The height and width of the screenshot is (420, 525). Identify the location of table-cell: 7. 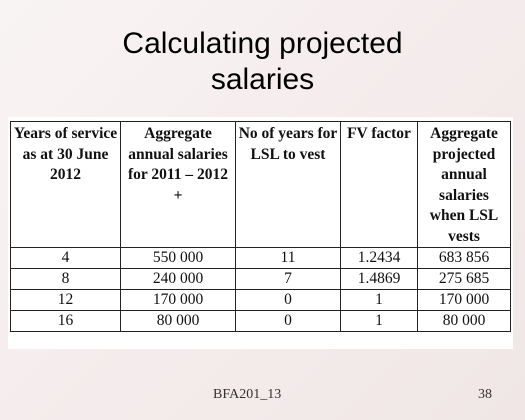
(288, 279).